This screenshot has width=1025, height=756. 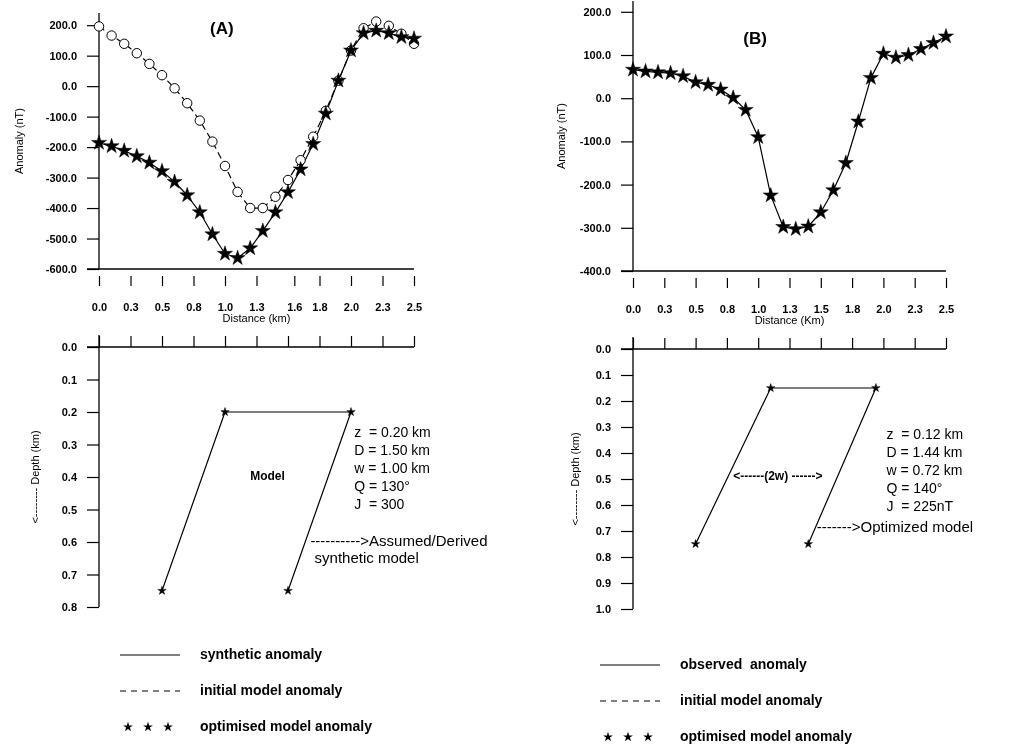 What do you see at coordinates (603, 583) in the screenshot?
I see `y-tick-label: 0.9` at bounding box center [603, 583].